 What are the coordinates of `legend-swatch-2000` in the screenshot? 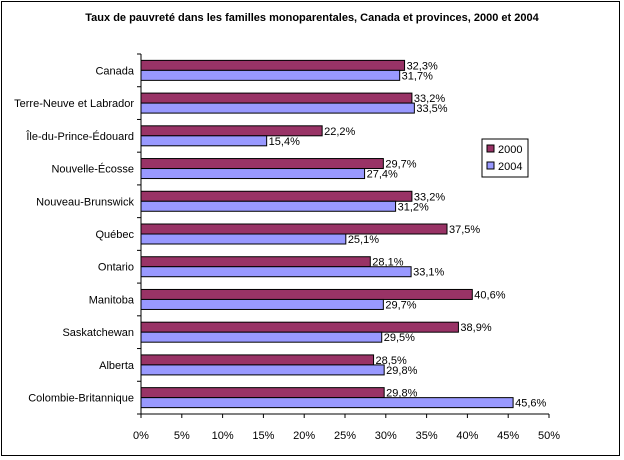 It's located at (490, 148).